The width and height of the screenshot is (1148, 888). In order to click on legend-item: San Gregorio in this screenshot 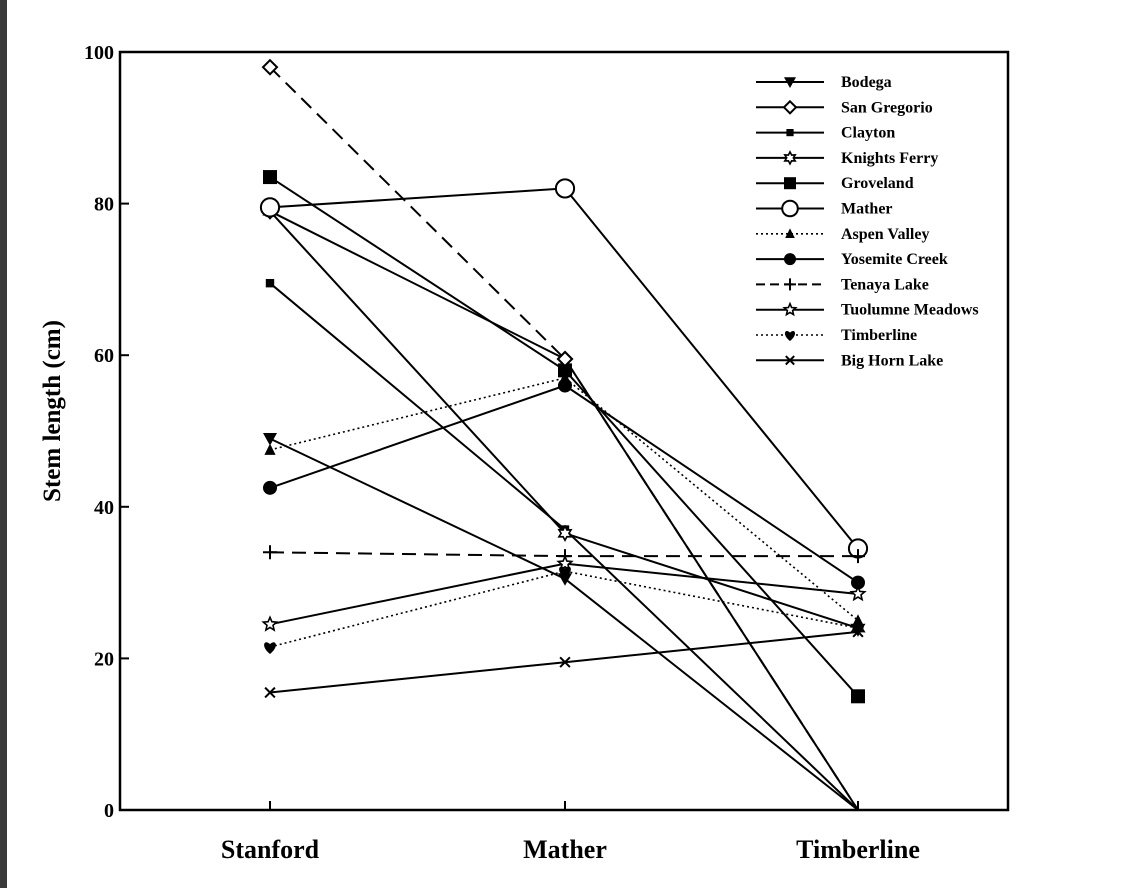, I will do `click(844, 107)`.